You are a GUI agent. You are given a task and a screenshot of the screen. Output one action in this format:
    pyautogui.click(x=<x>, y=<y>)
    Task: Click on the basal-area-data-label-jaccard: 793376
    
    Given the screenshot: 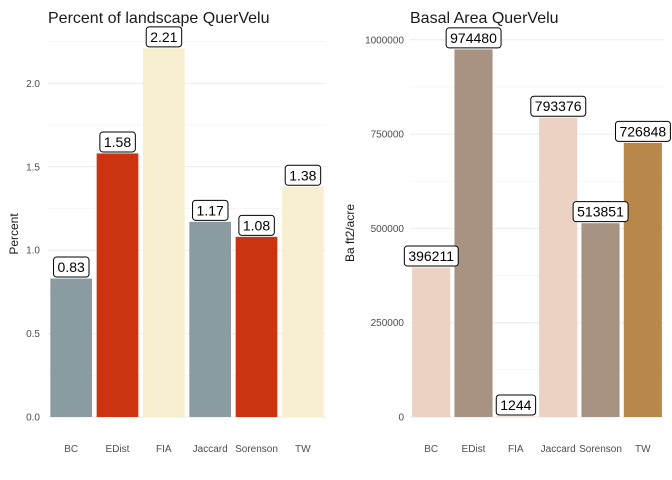 What is the action you would take?
    pyautogui.click(x=558, y=106)
    